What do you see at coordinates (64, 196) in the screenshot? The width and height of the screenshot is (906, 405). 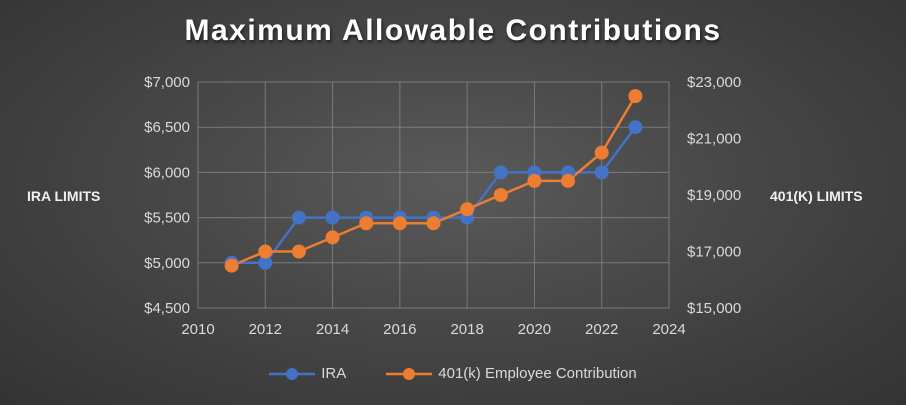 I see `left-axis-title: IRA LIMITS` at bounding box center [64, 196].